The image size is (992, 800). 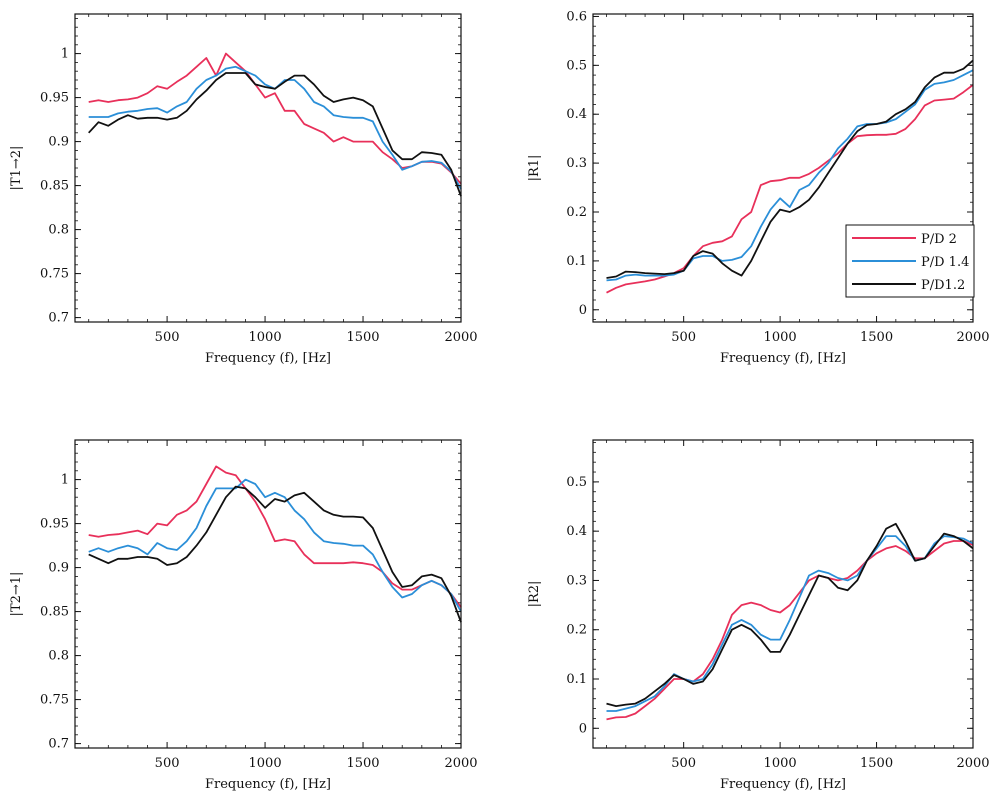 What do you see at coordinates (268, 784) in the screenshot?
I see `panel-t21-xlabel: Frequency (f), [Hz]` at bounding box center [268, 784].